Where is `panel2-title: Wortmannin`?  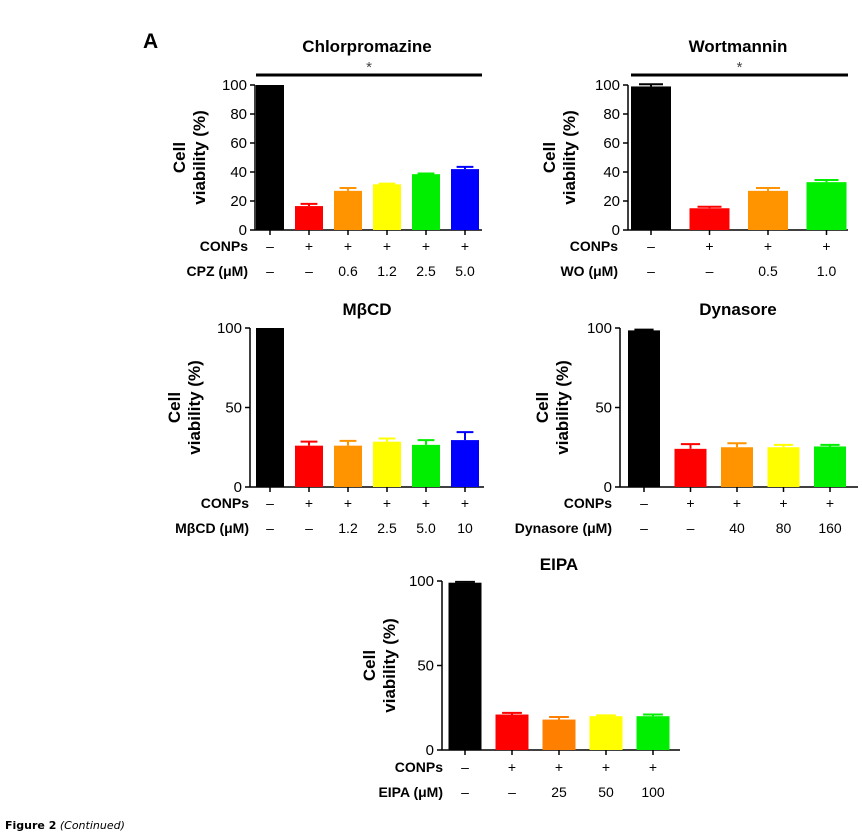
panel2-title: Wortmannin is located at coordinates (738, 46).